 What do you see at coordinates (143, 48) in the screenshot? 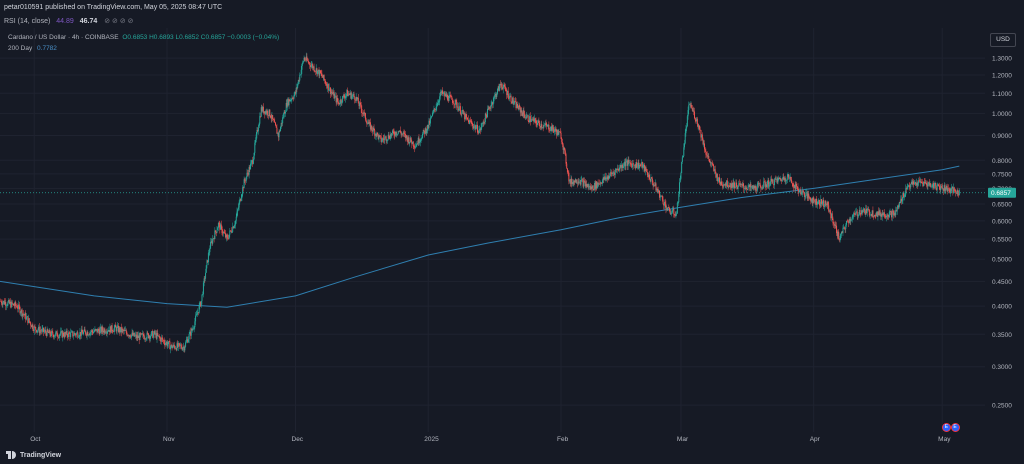
I see `ma-legend-line: 200 Day 0.7782` at bounding box center [143, 48].